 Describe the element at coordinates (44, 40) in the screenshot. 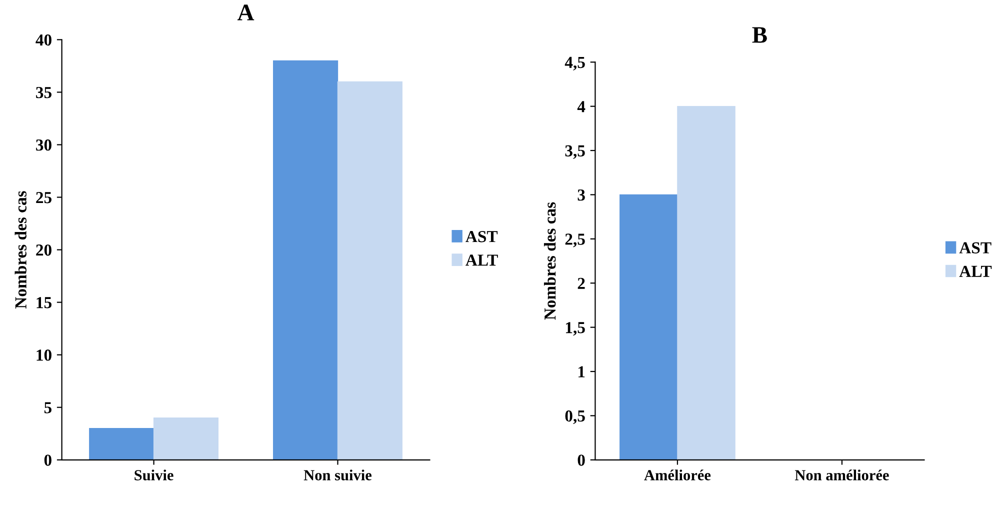

I see `y-tick-label: 40` at that location.